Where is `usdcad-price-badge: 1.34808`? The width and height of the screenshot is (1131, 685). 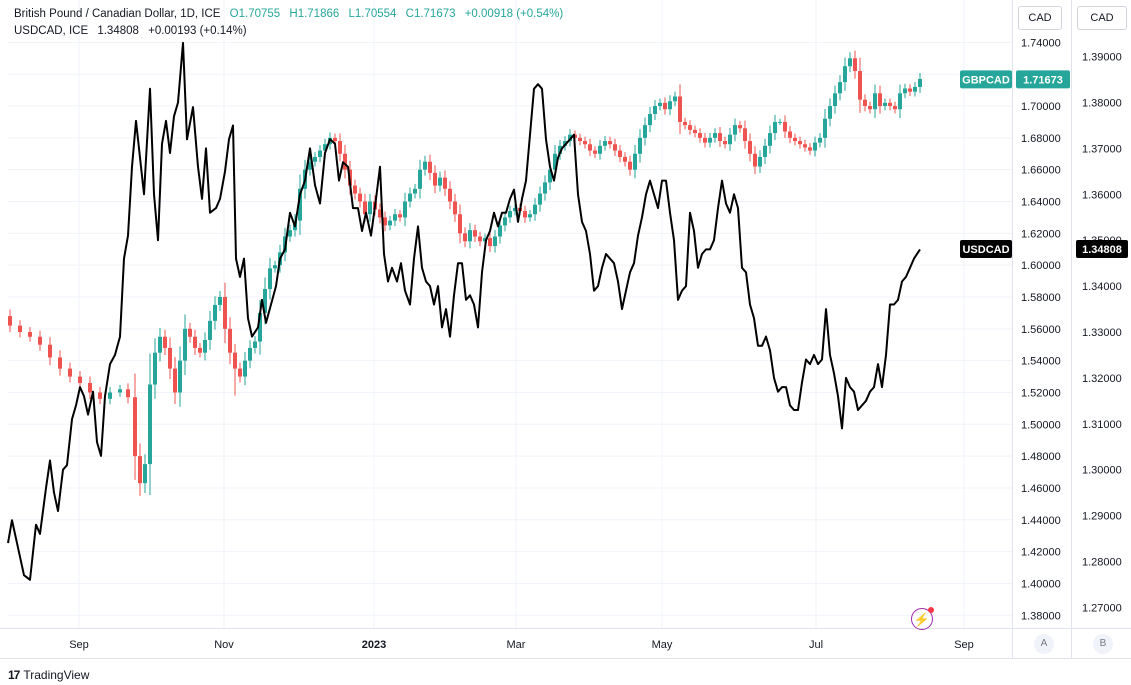
usdcad-price-badge: 1.34808 is located at coordinates (1102, 249).